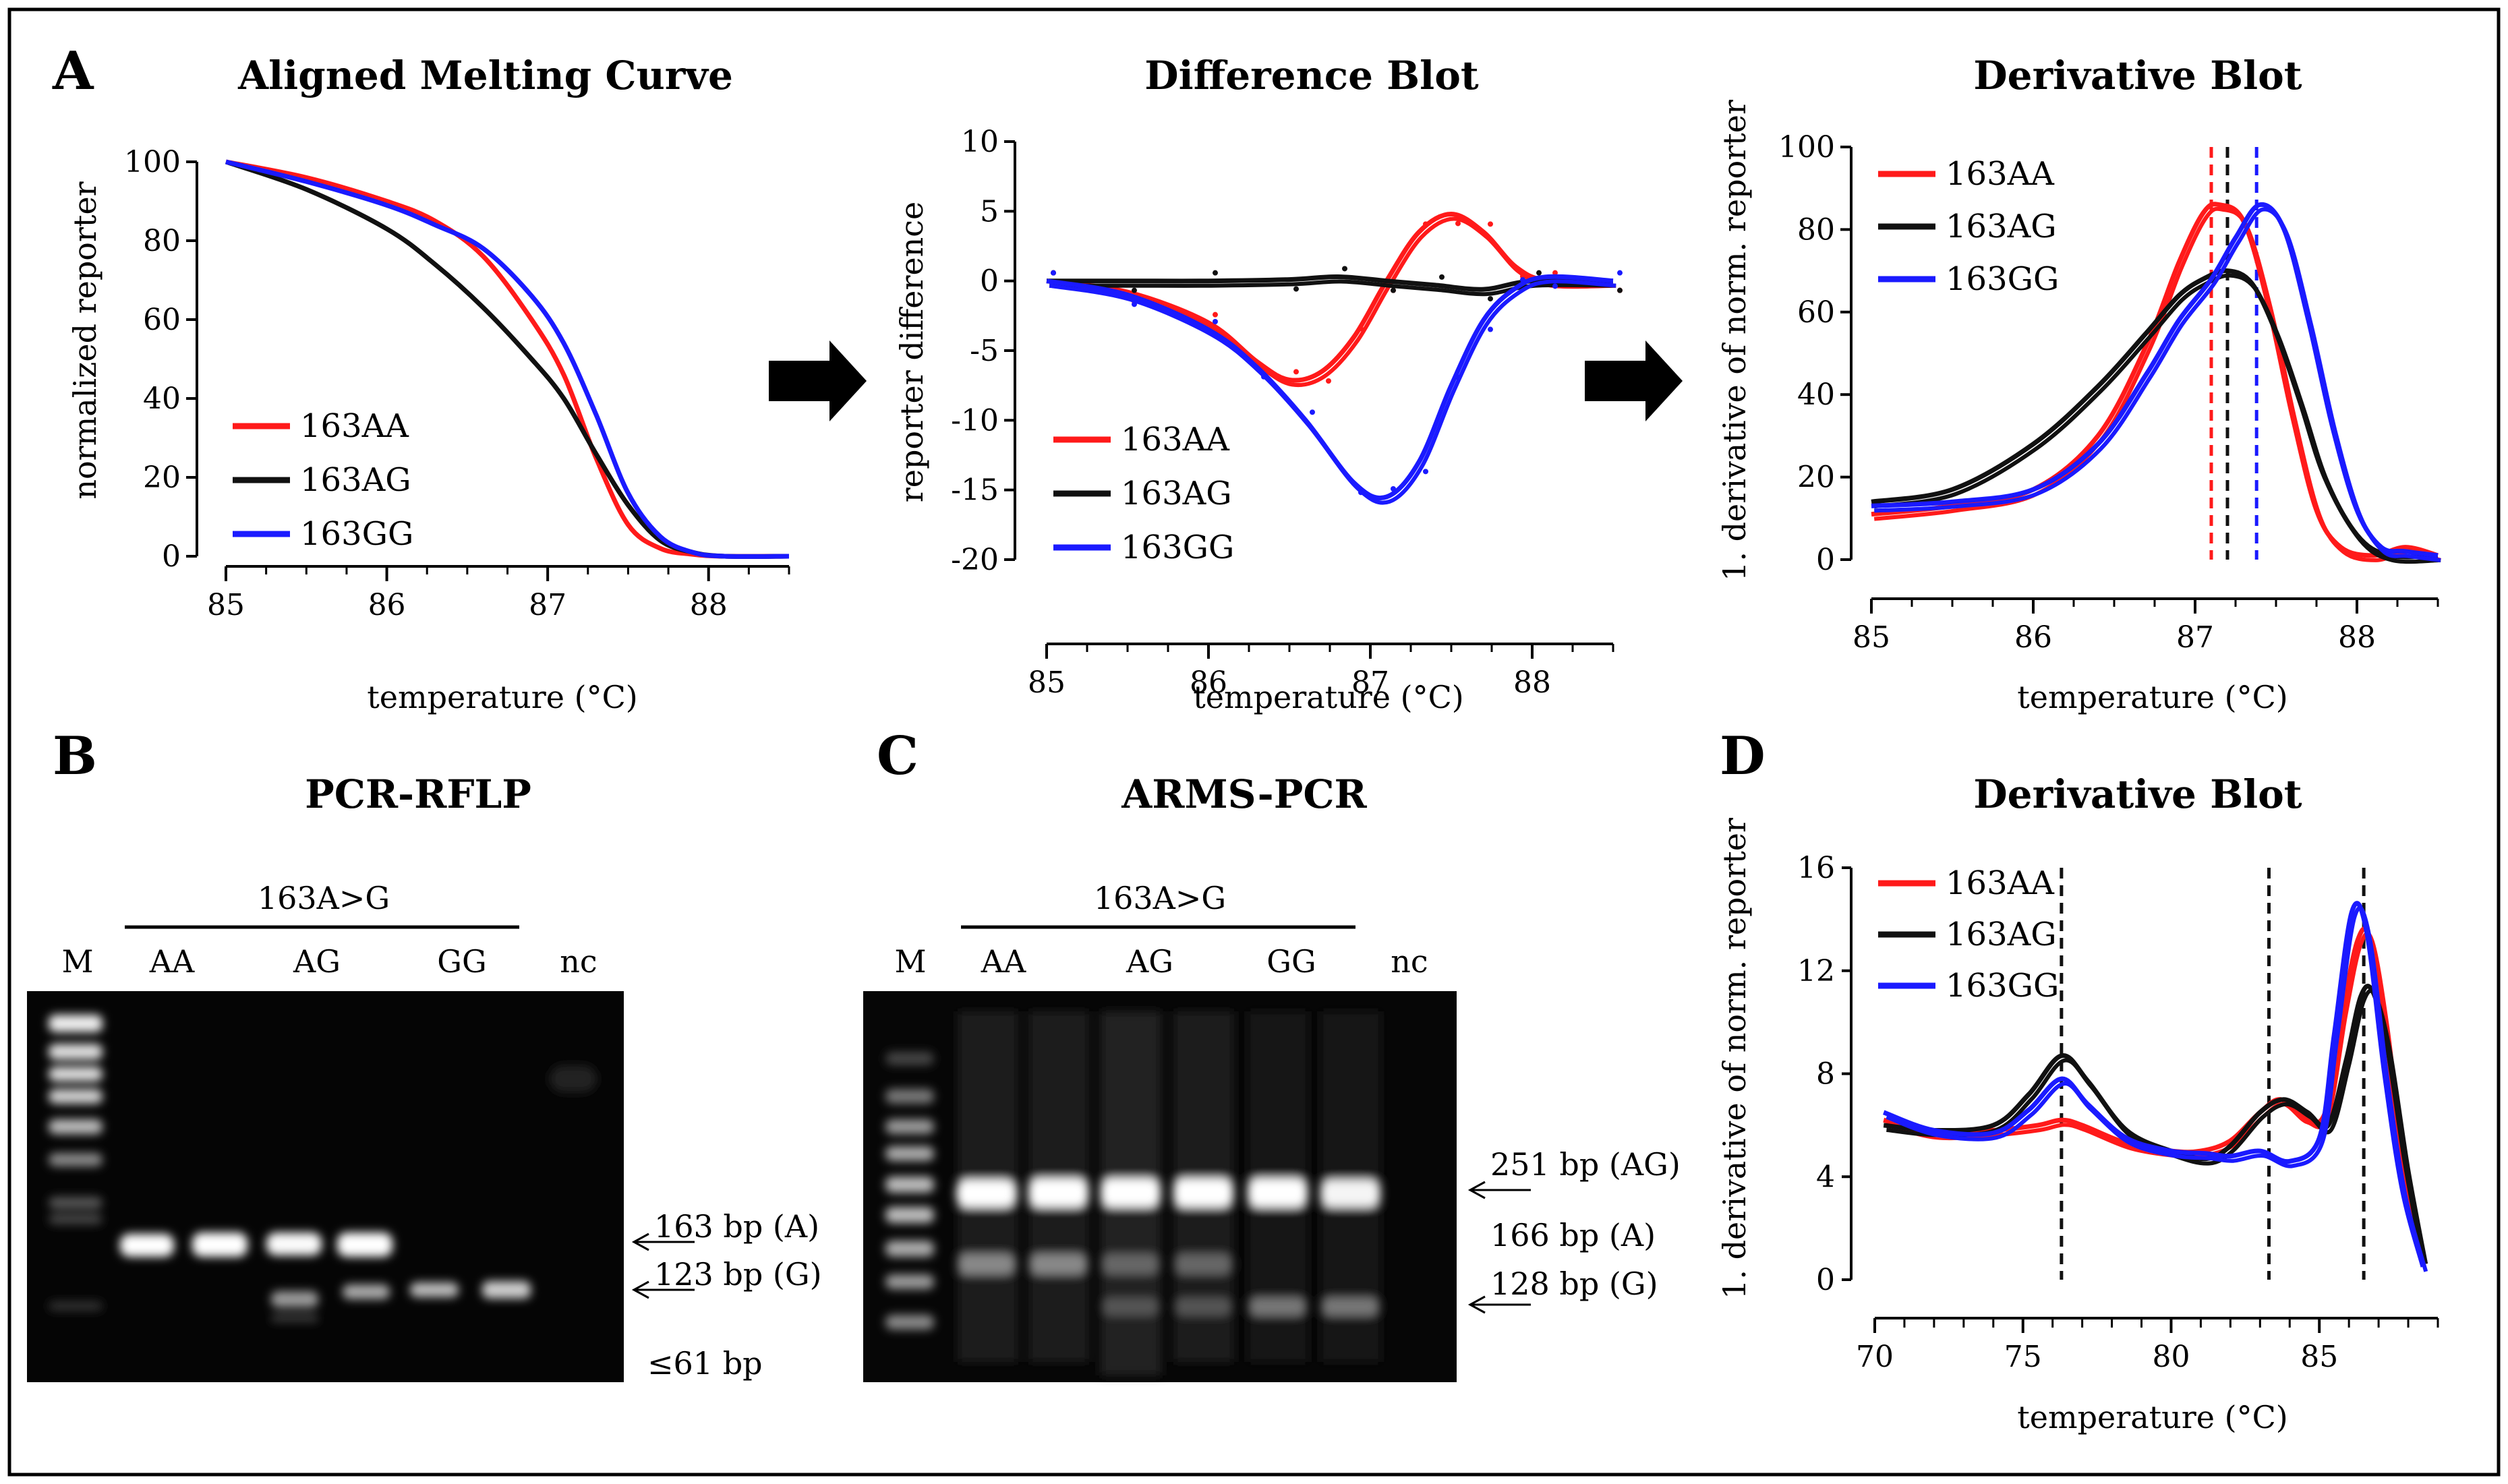 The image size is (2508, 1484). I want to click on gel-image, so click(325, 1186).